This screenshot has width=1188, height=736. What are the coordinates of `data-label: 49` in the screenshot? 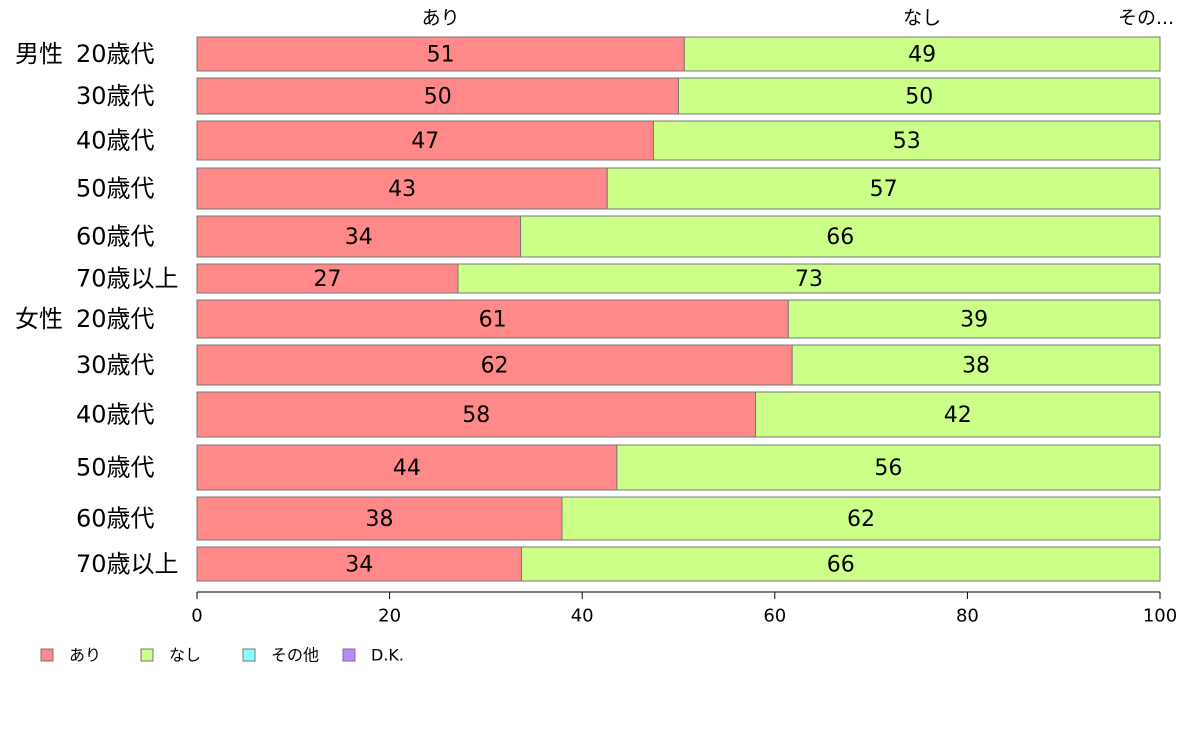 It's located at (922, 55).